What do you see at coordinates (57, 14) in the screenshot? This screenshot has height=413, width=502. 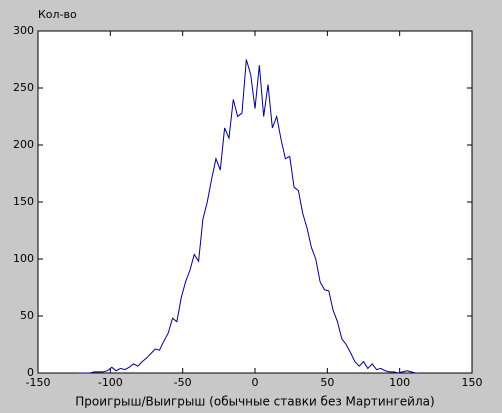 I see `y-axis-label: Кол-во` at bounding box center [57, 14].